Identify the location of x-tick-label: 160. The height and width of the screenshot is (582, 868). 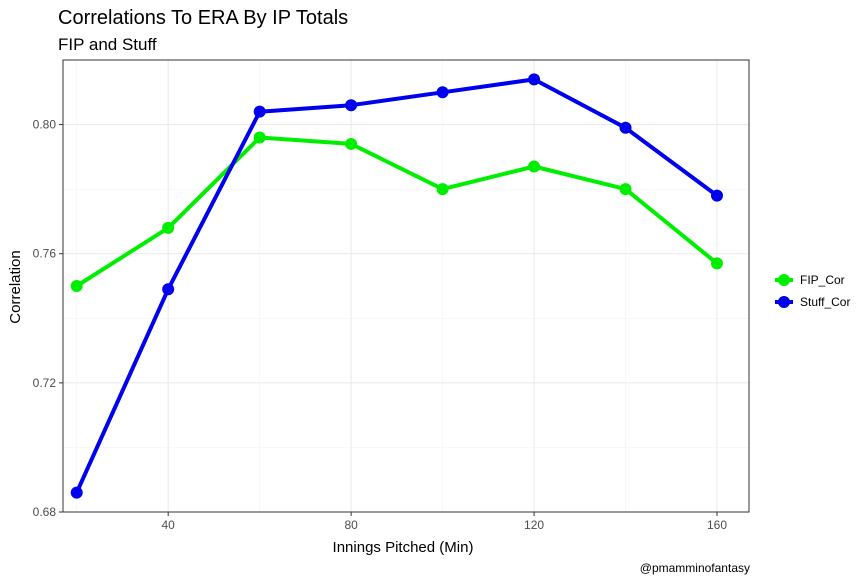
(717, 525).